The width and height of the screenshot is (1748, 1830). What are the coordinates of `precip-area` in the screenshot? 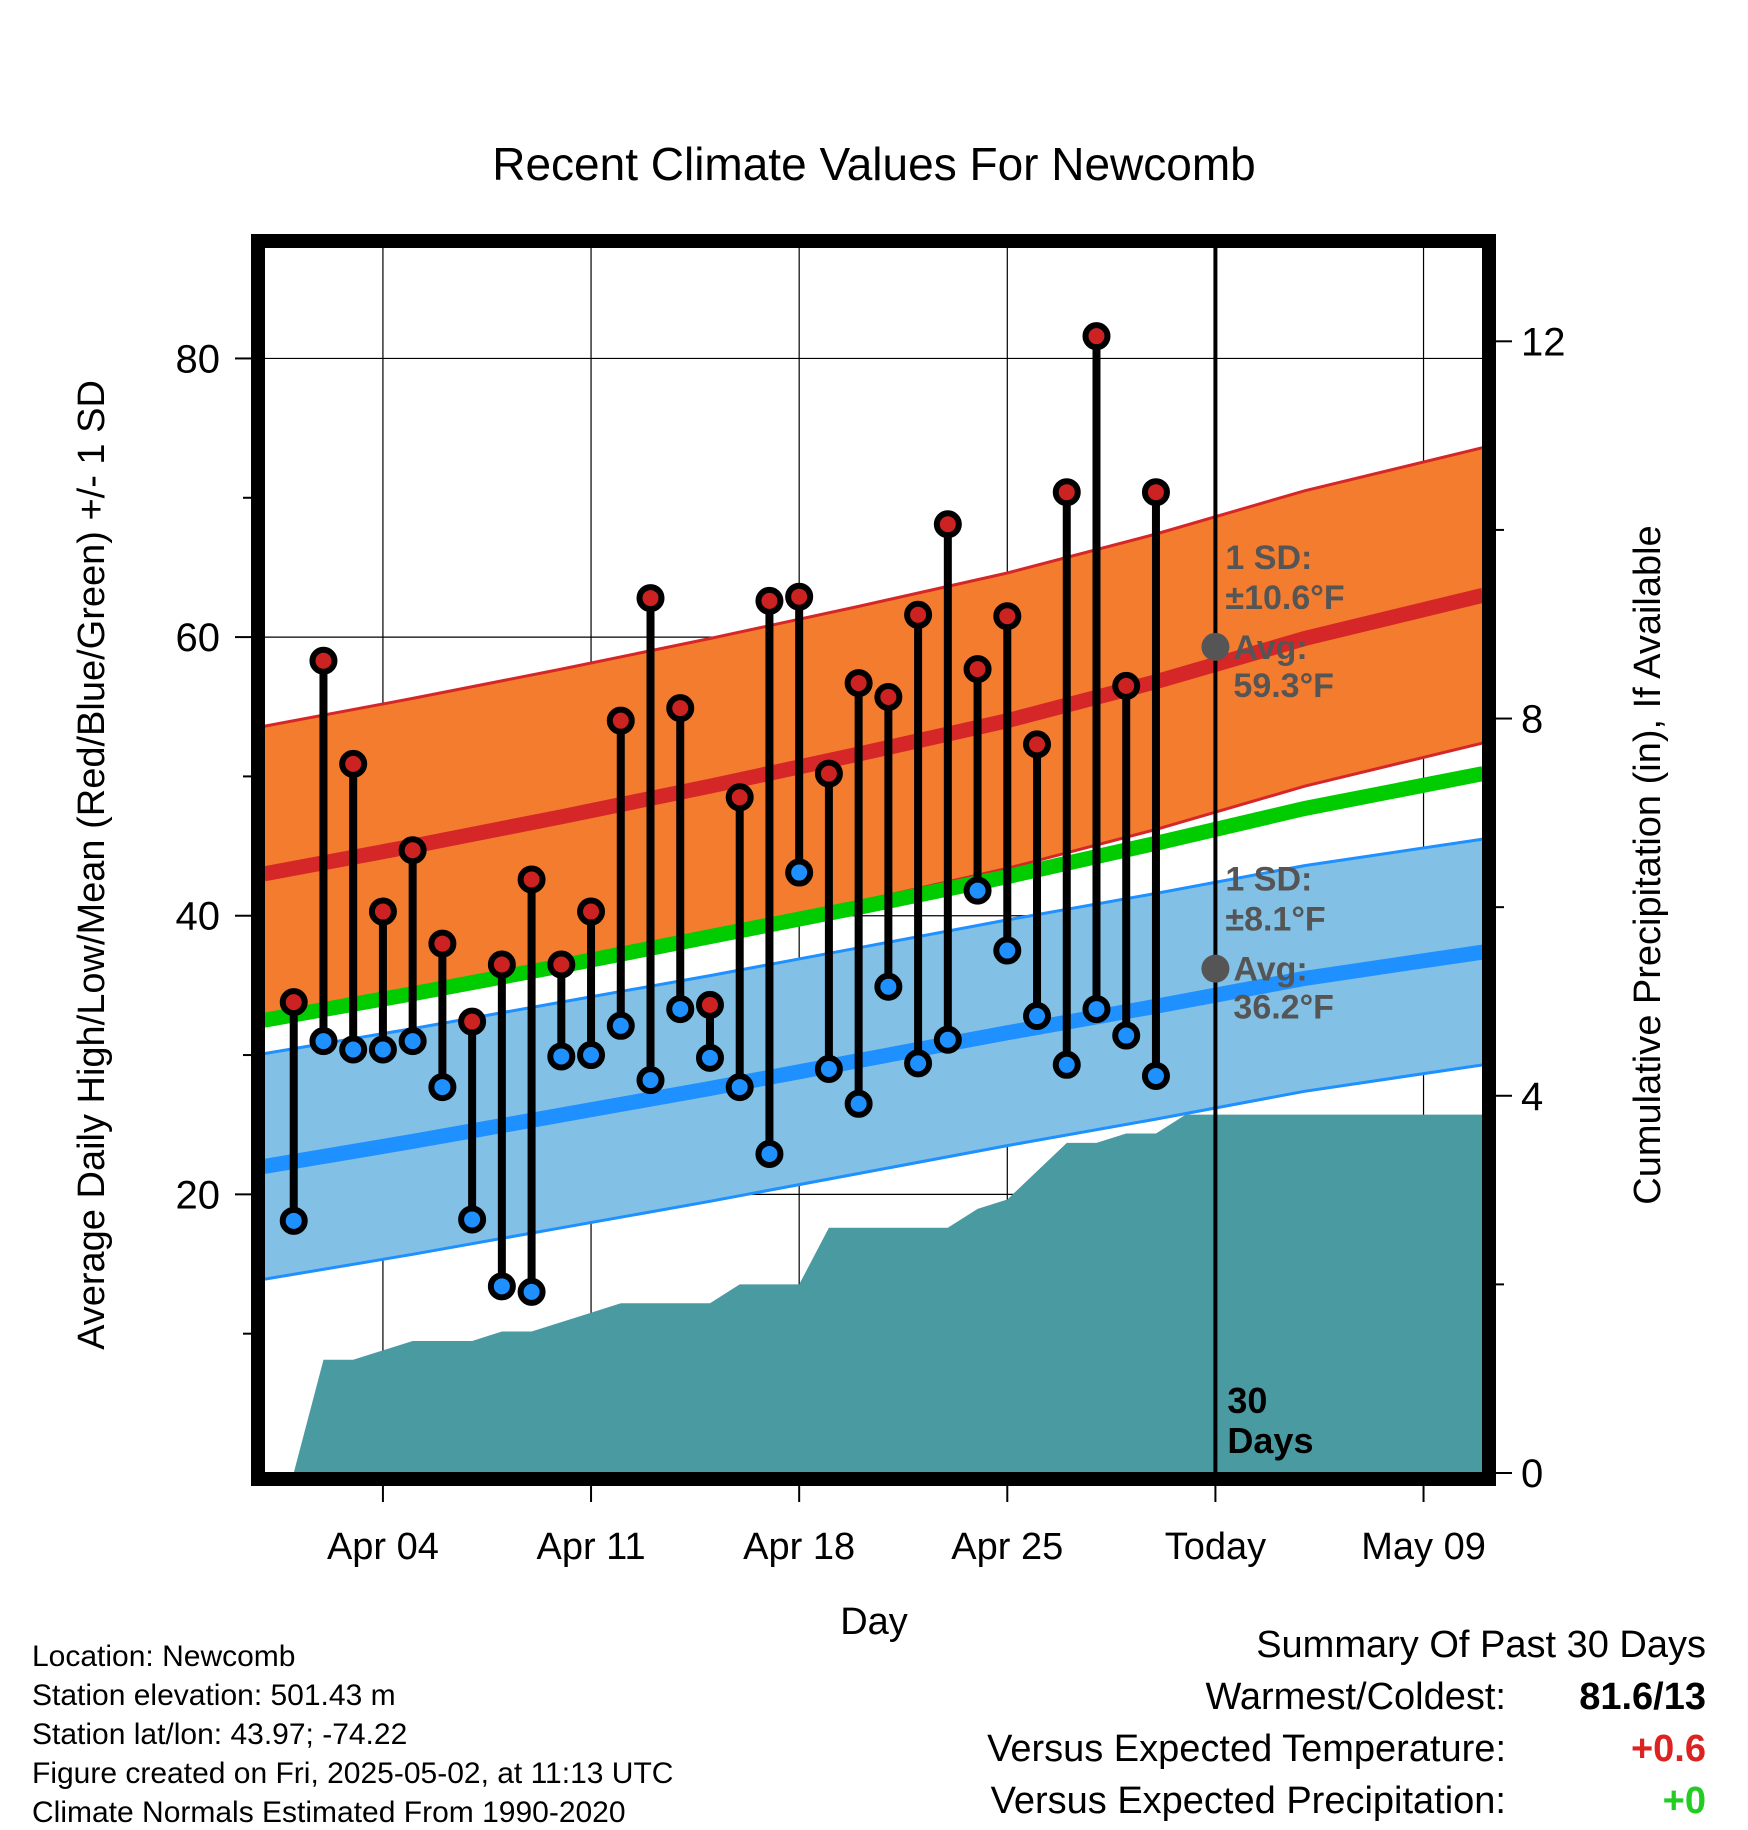 It's located at (873, 1293).